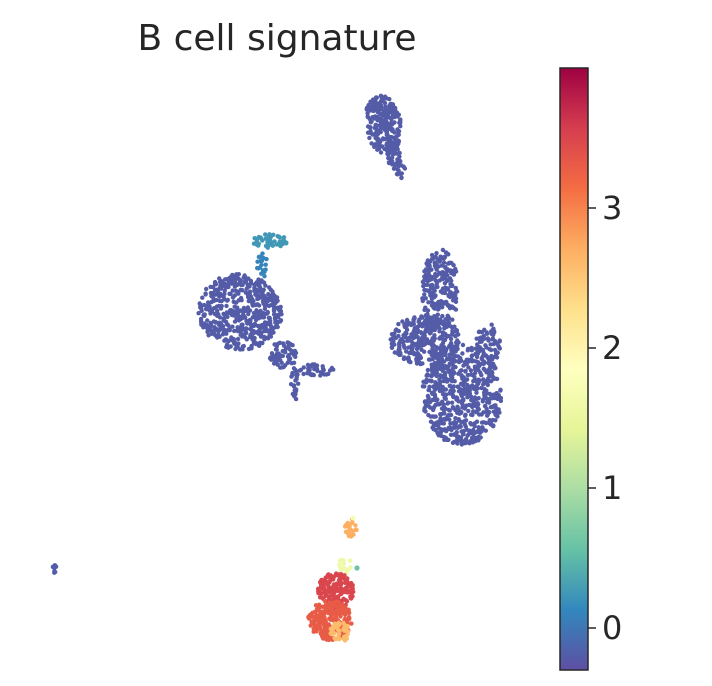 The width and height of the screenshot is (712, 686). What do you see at coordinates (276, 38) in the screenshot?
I see `chart-title: B cell signature` at bounding box center [276, 38].